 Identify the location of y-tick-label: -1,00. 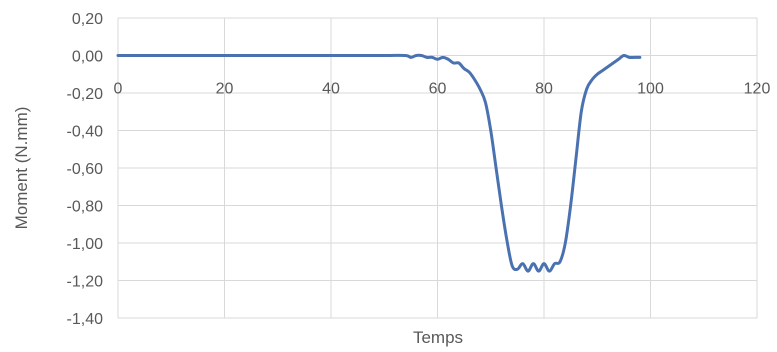
(85, 244).